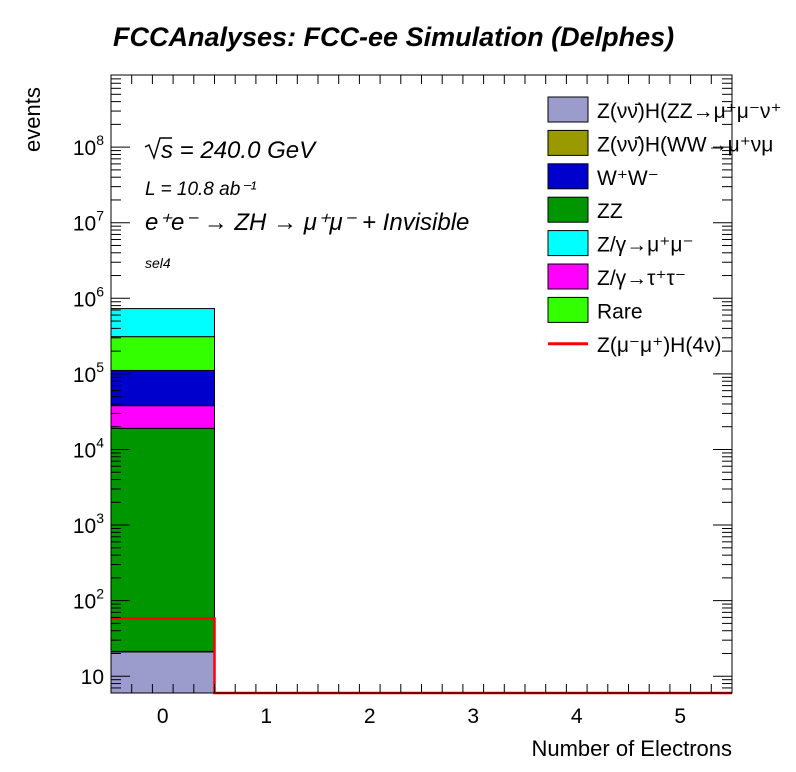  Describe the element at coordinates (88, 373) in the screenshot. I see `y-tick-label-4: 10⁵` at that location.